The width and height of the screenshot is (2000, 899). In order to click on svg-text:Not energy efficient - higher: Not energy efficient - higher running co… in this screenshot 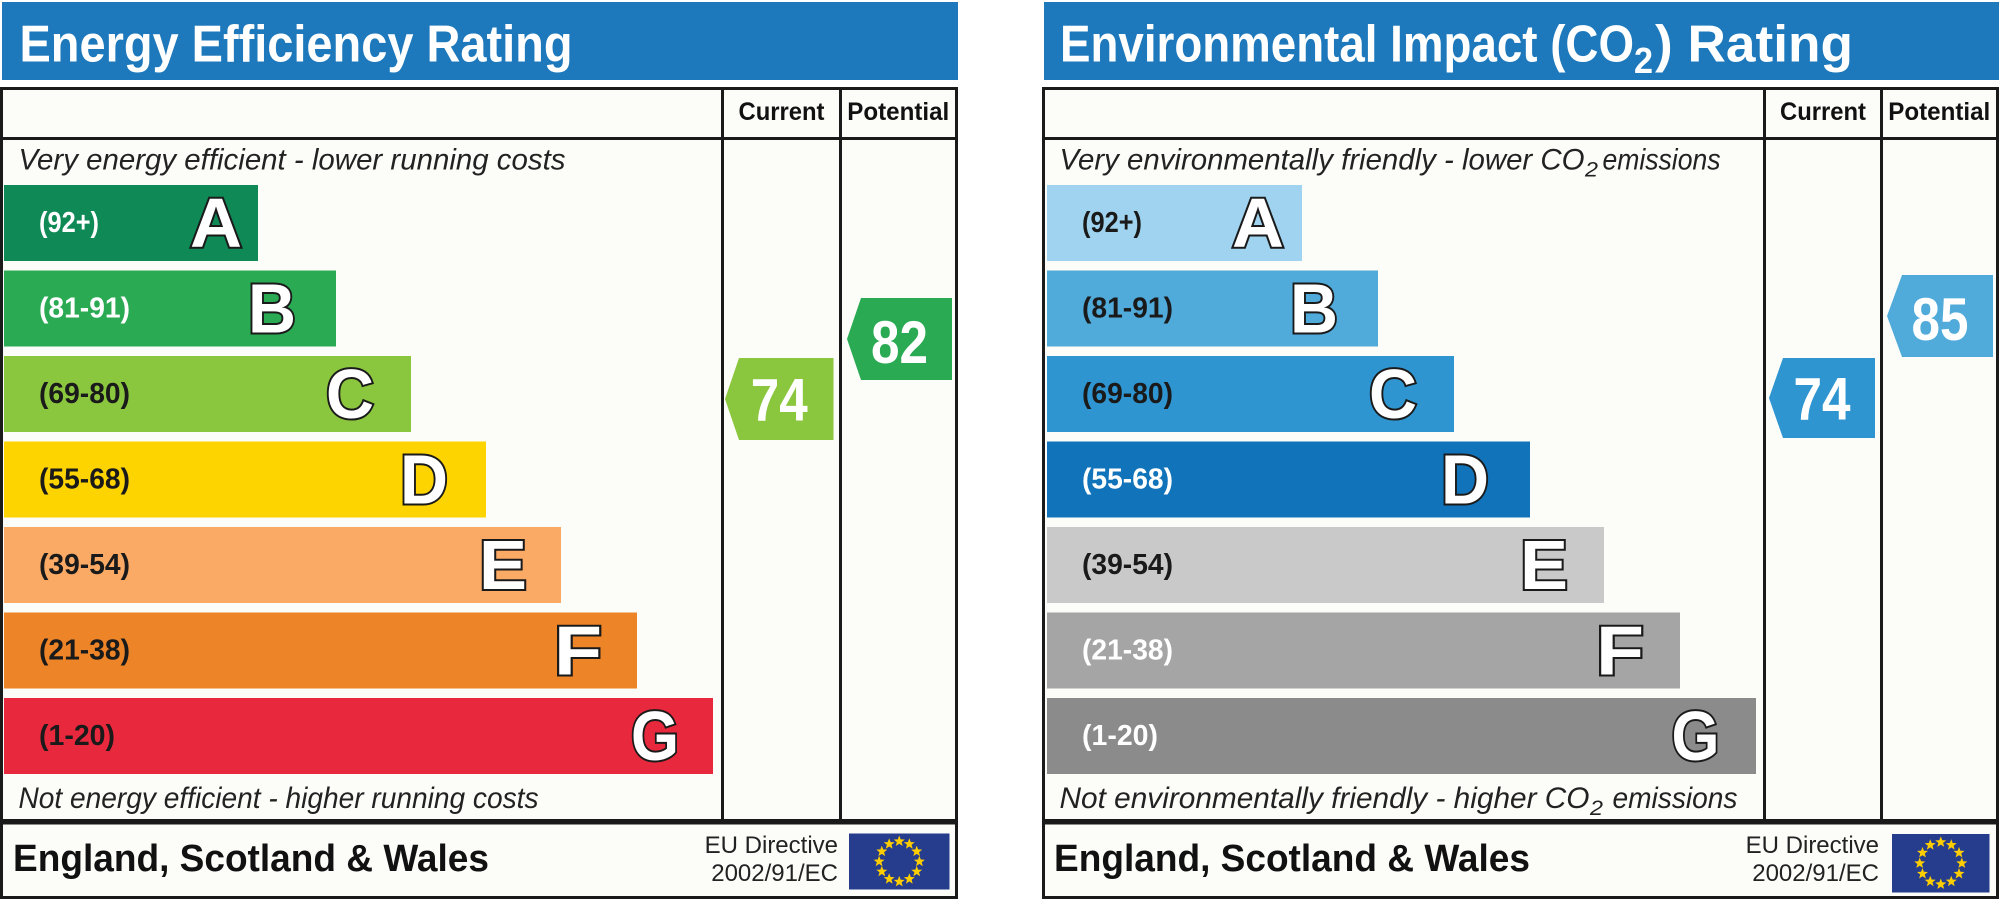, I will do `click(279, 798)`.